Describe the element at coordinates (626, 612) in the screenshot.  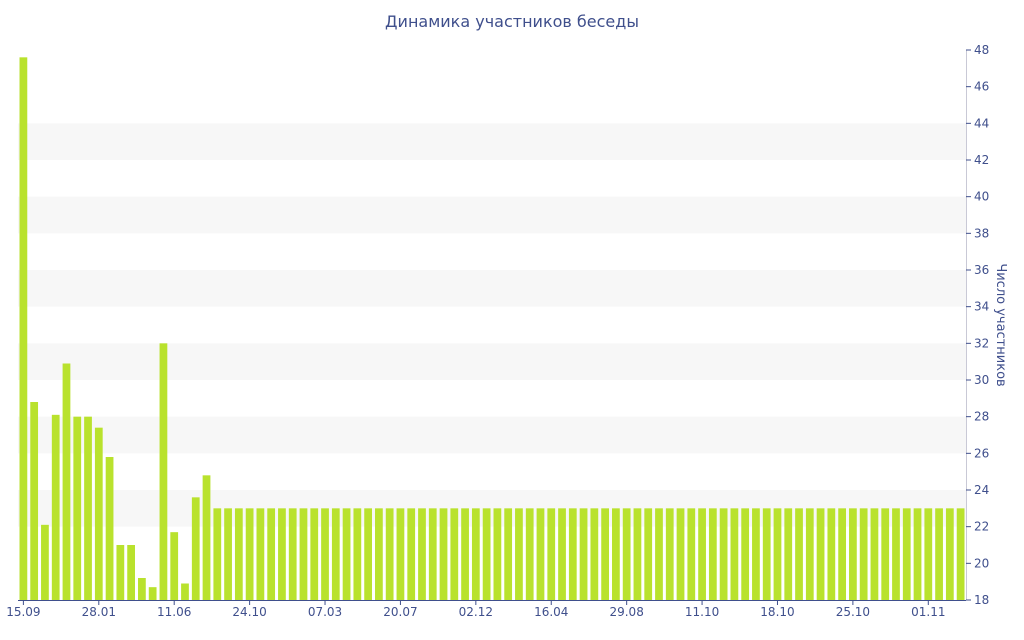
I see `x-tick-label: 29.08` at that location.